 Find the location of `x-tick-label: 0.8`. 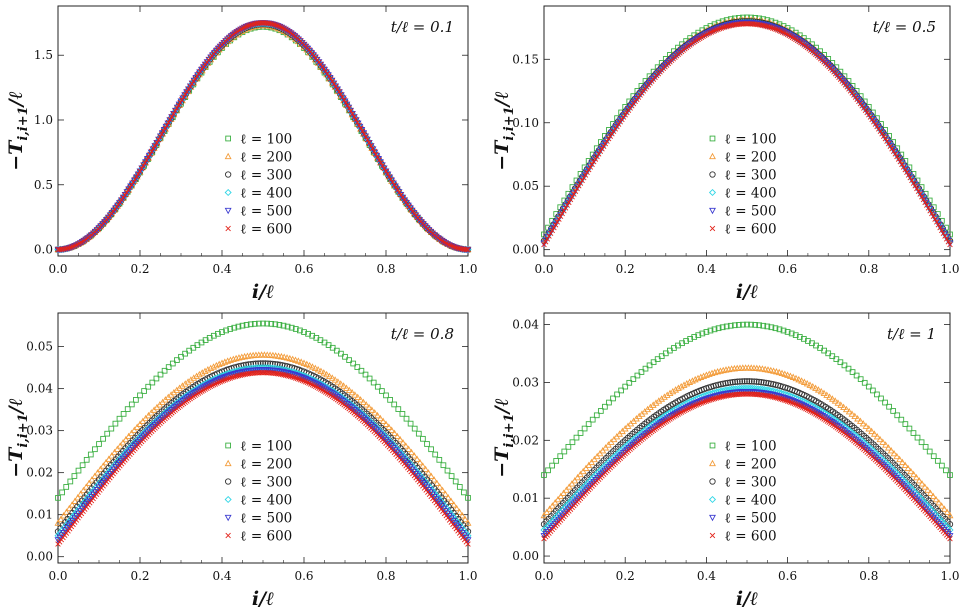

x-tick-label: 0.8 is located at coordinates (868, 576).